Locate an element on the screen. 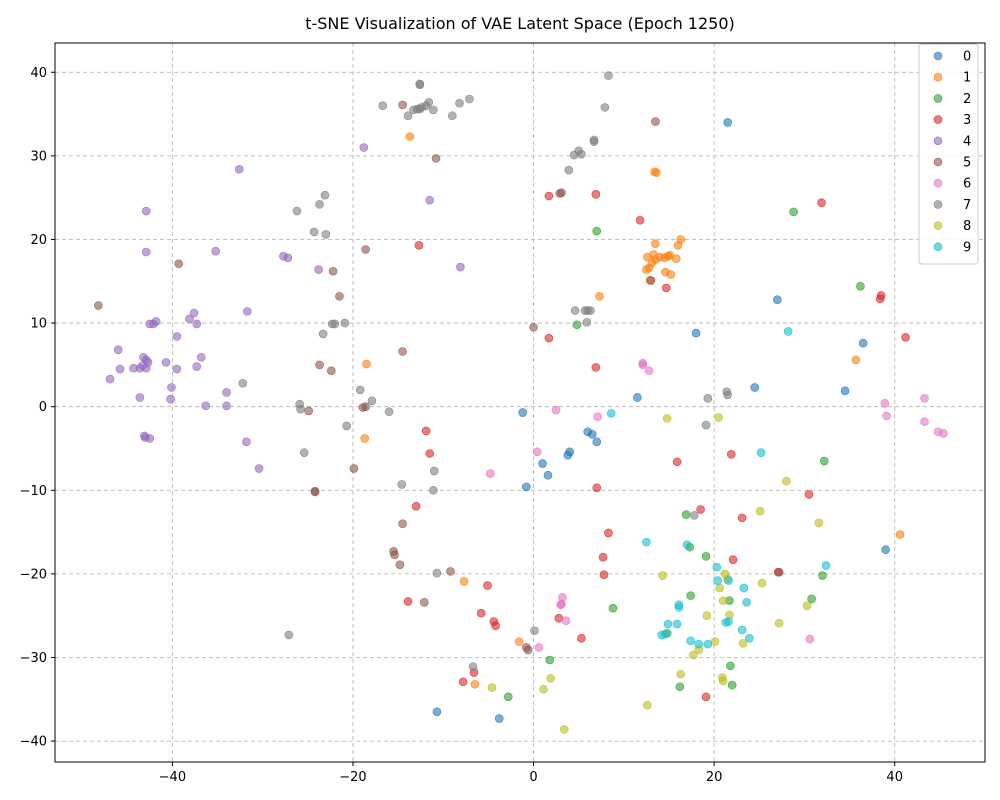 Image resolution: width=1000 pixels, height=800 pixels. y-tick-label: 0 is located at coordinates (43, 407).